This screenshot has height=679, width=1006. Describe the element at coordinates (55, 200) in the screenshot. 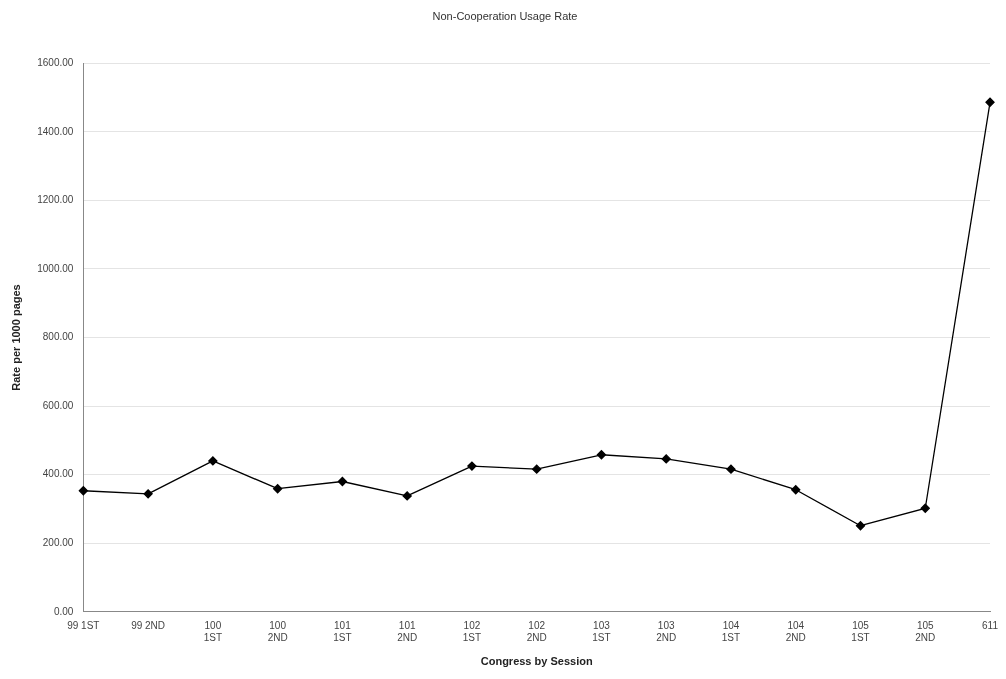

I see `y-tick-label: 1200.00` at that location.